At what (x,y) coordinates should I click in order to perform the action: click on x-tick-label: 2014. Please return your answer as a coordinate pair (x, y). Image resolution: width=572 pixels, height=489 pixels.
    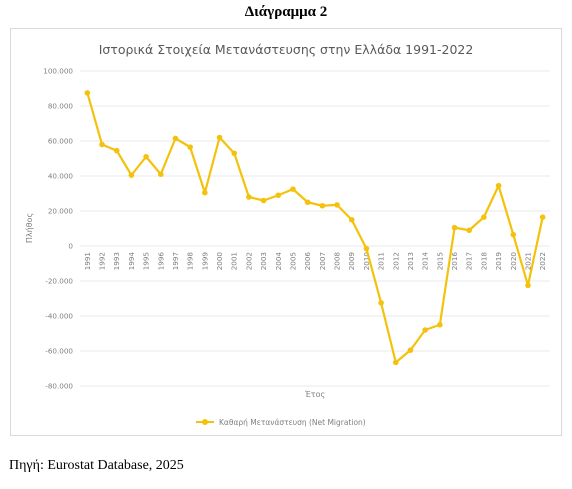
    Looking at the image, I should click on (425, 261).